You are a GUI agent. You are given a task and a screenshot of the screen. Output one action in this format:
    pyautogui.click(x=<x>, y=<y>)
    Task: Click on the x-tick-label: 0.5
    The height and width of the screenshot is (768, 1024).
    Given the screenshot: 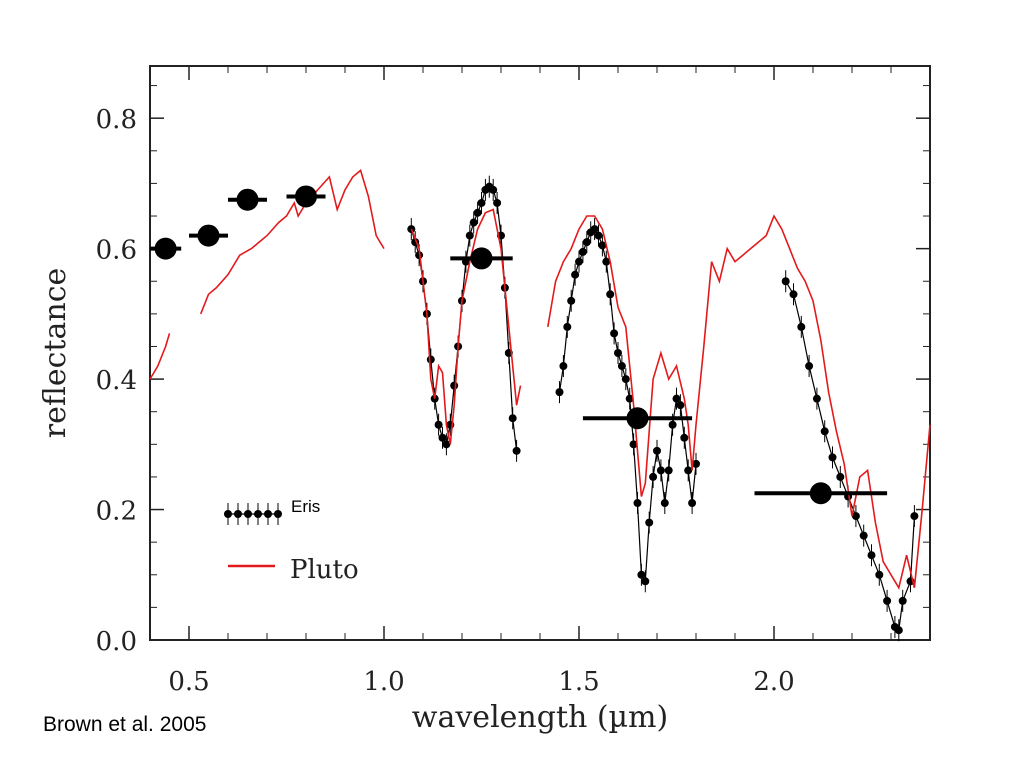 What is the action you would take?
    pyautogui.click(x=188, y=682)
    